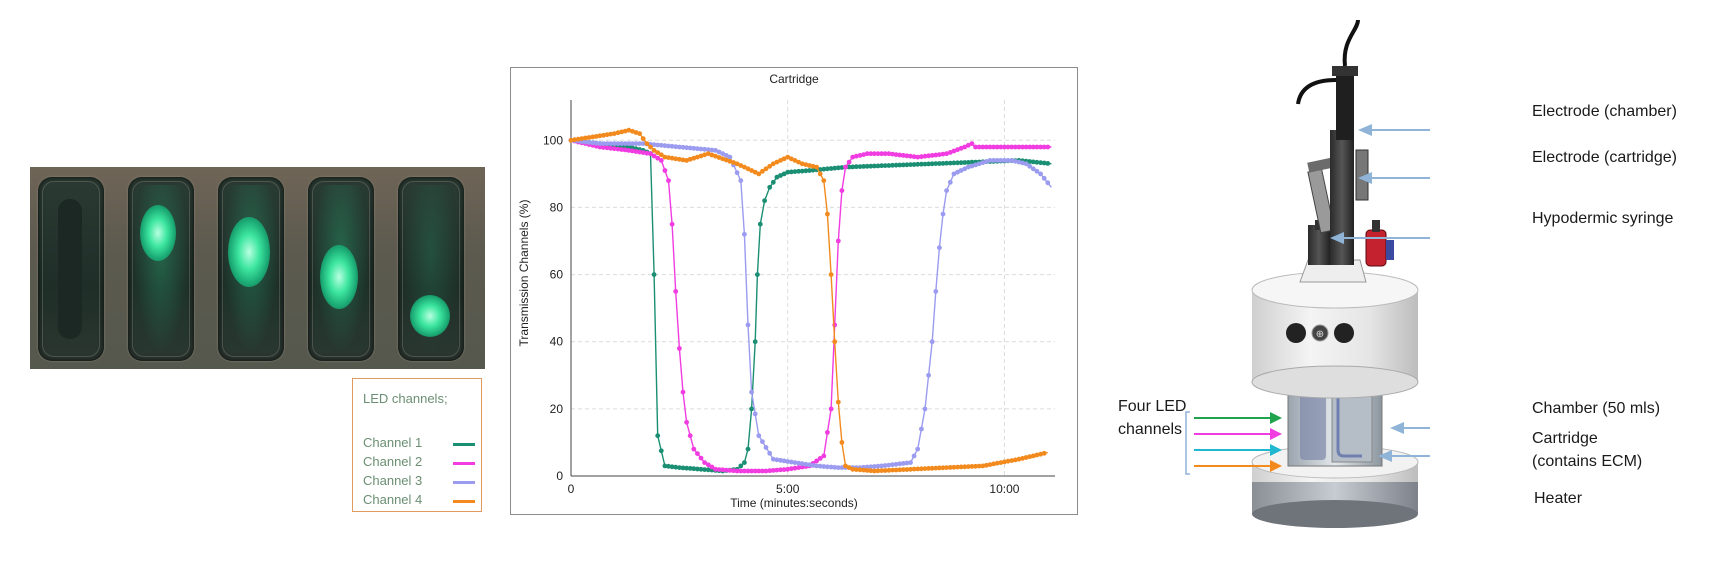 The width and height of the screenshot is (1736, 570). I want to click on y-tick-label: 100, so click(553, 140).